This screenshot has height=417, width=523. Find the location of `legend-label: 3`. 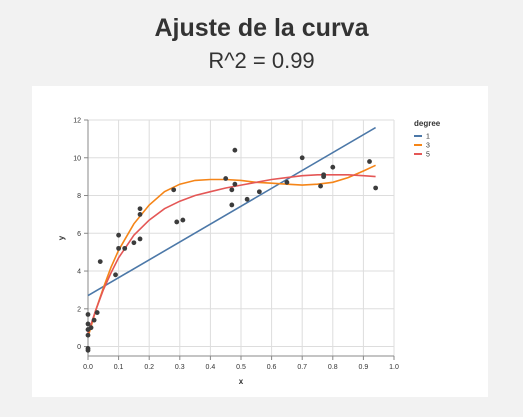

legend-label: 3 is located at coordinates (428, 146).